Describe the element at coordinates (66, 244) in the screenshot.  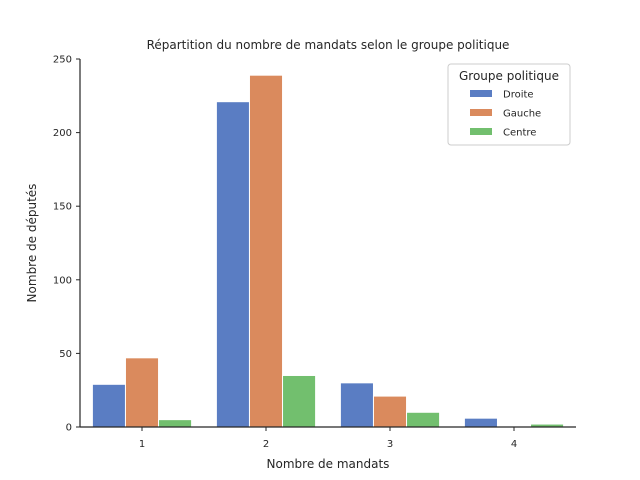
I see `y-ticks: 0 50 100 150 200 250` at that location.